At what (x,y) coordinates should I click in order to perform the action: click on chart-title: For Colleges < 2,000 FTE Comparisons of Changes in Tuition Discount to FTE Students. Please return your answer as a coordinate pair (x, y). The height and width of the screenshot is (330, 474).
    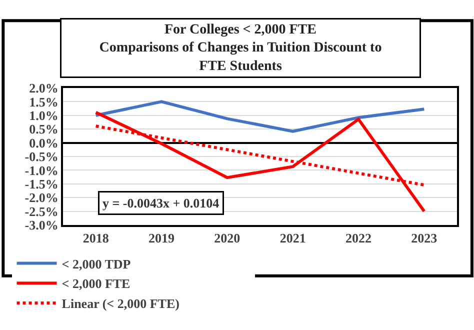
    Looking at the image, I should click on (240, 48).